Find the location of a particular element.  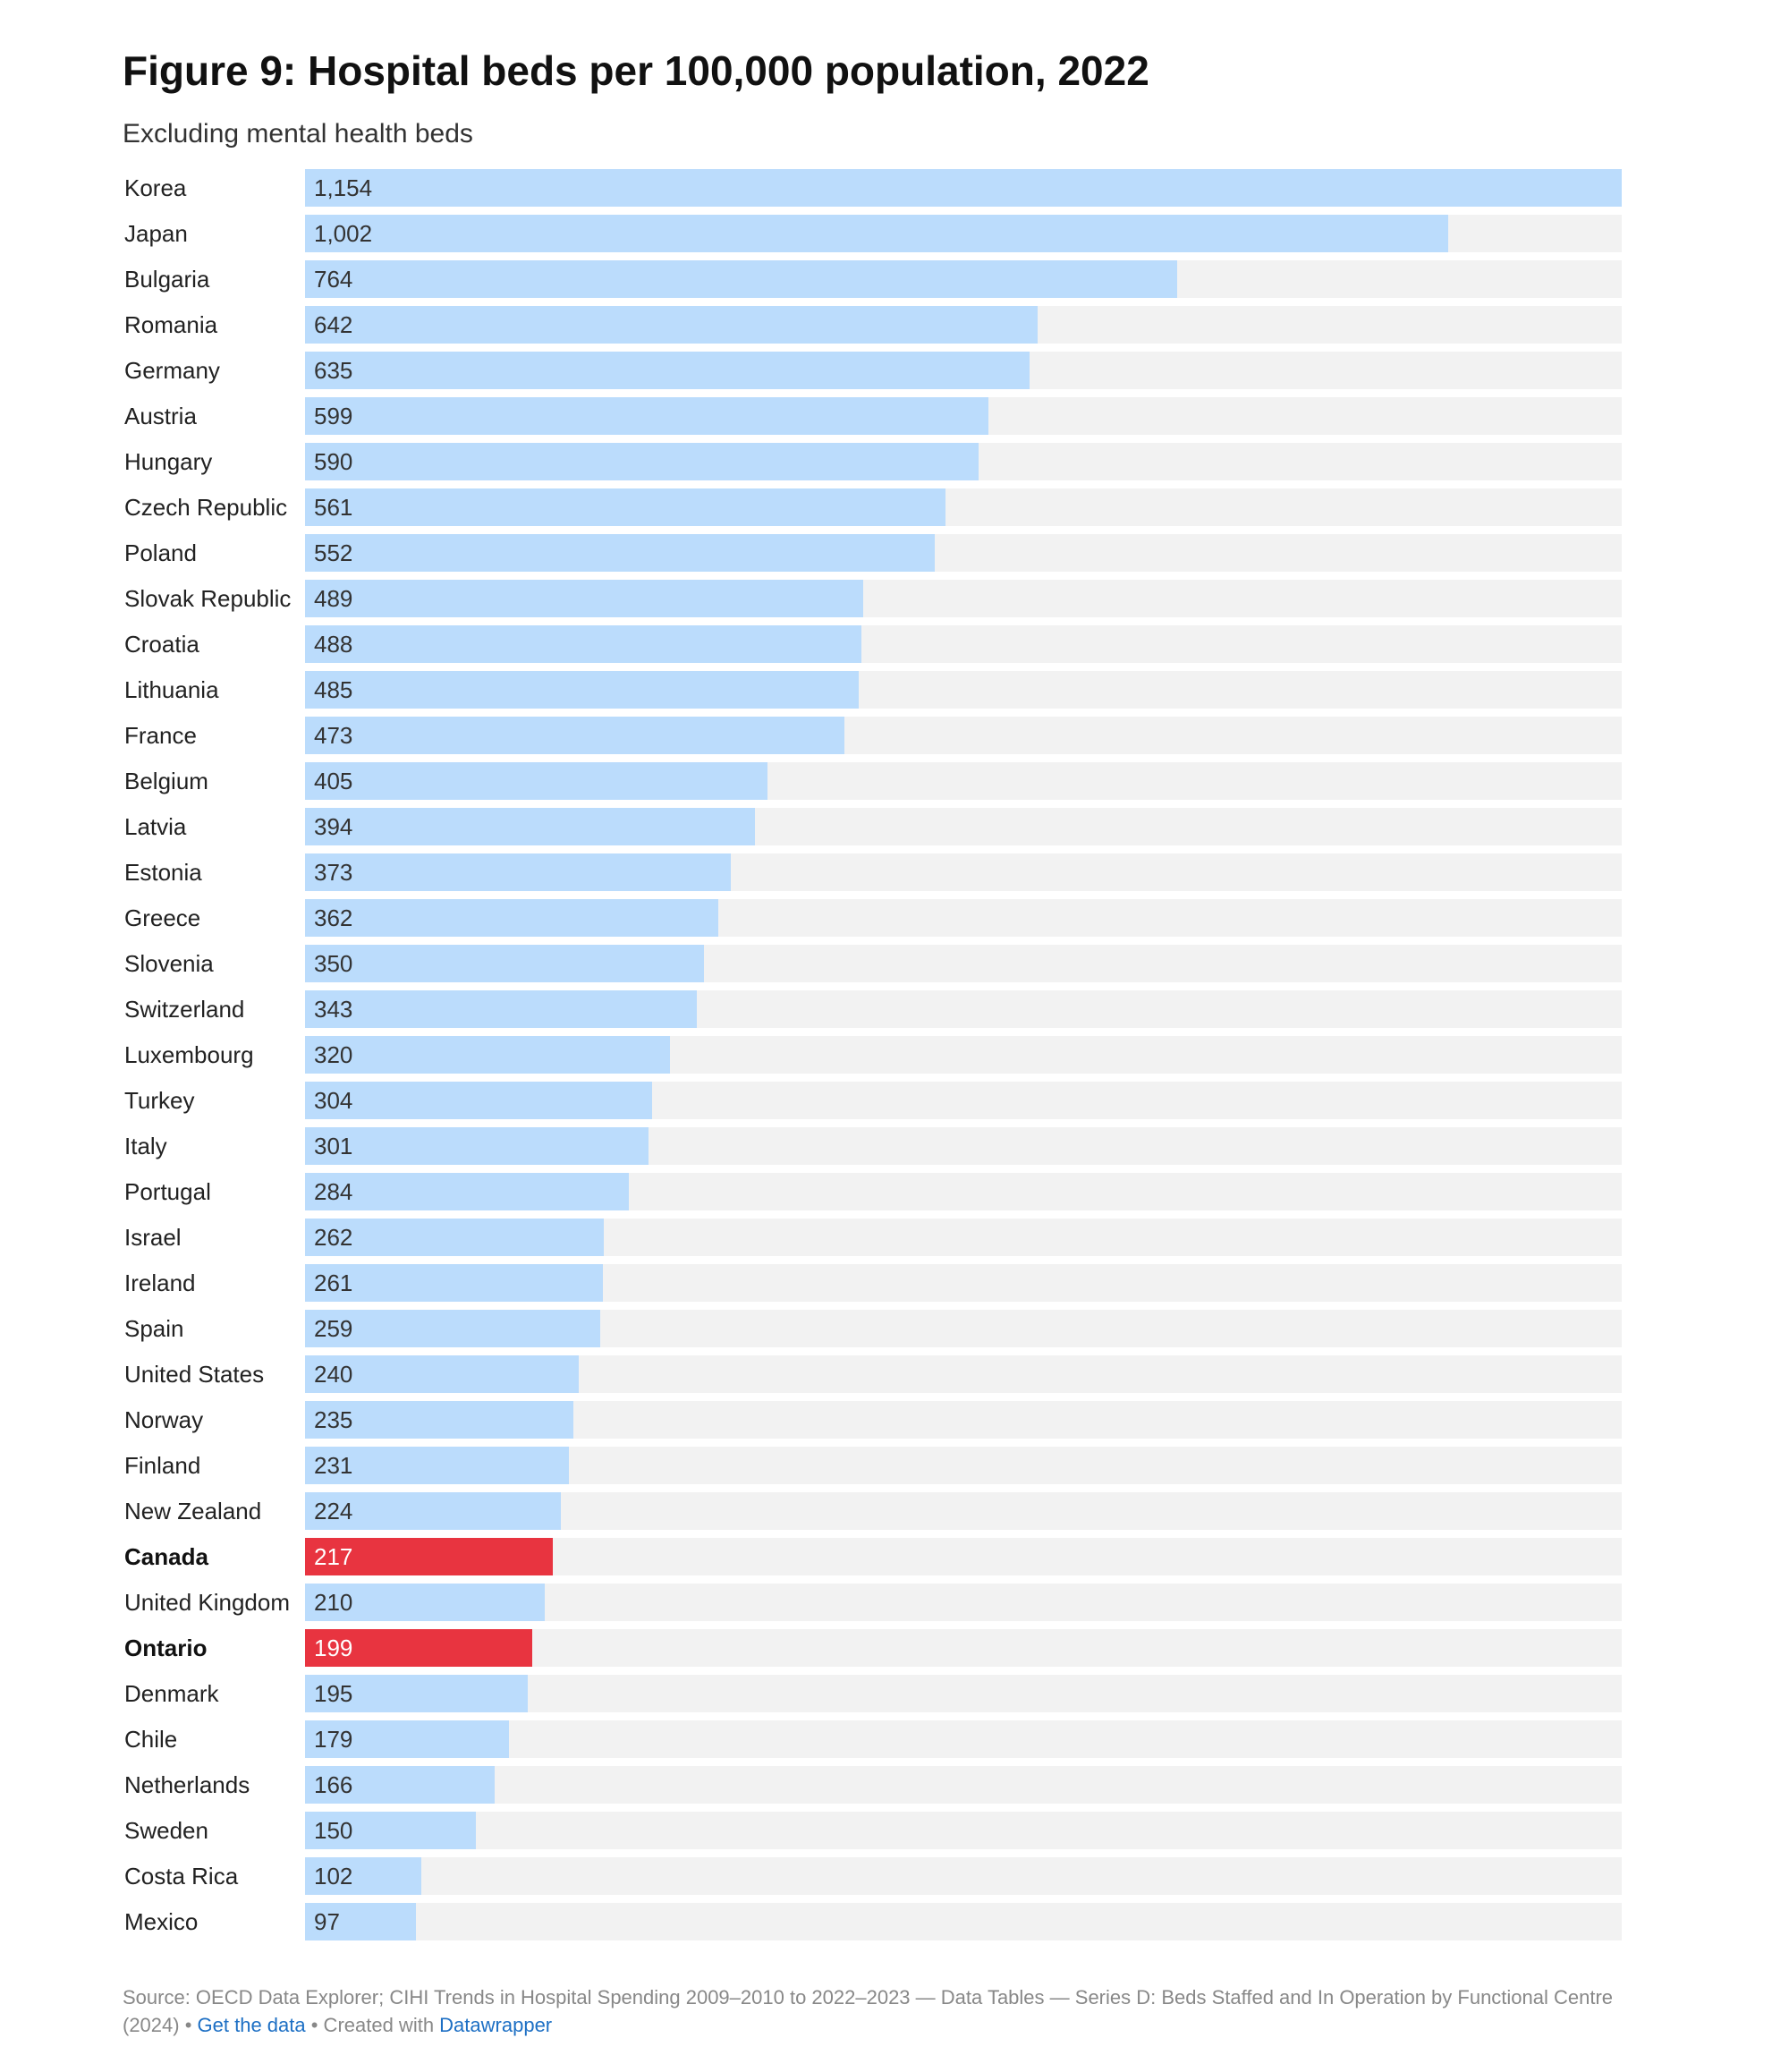

bar-value-label: 240 is located at coordinates (333, 1375).